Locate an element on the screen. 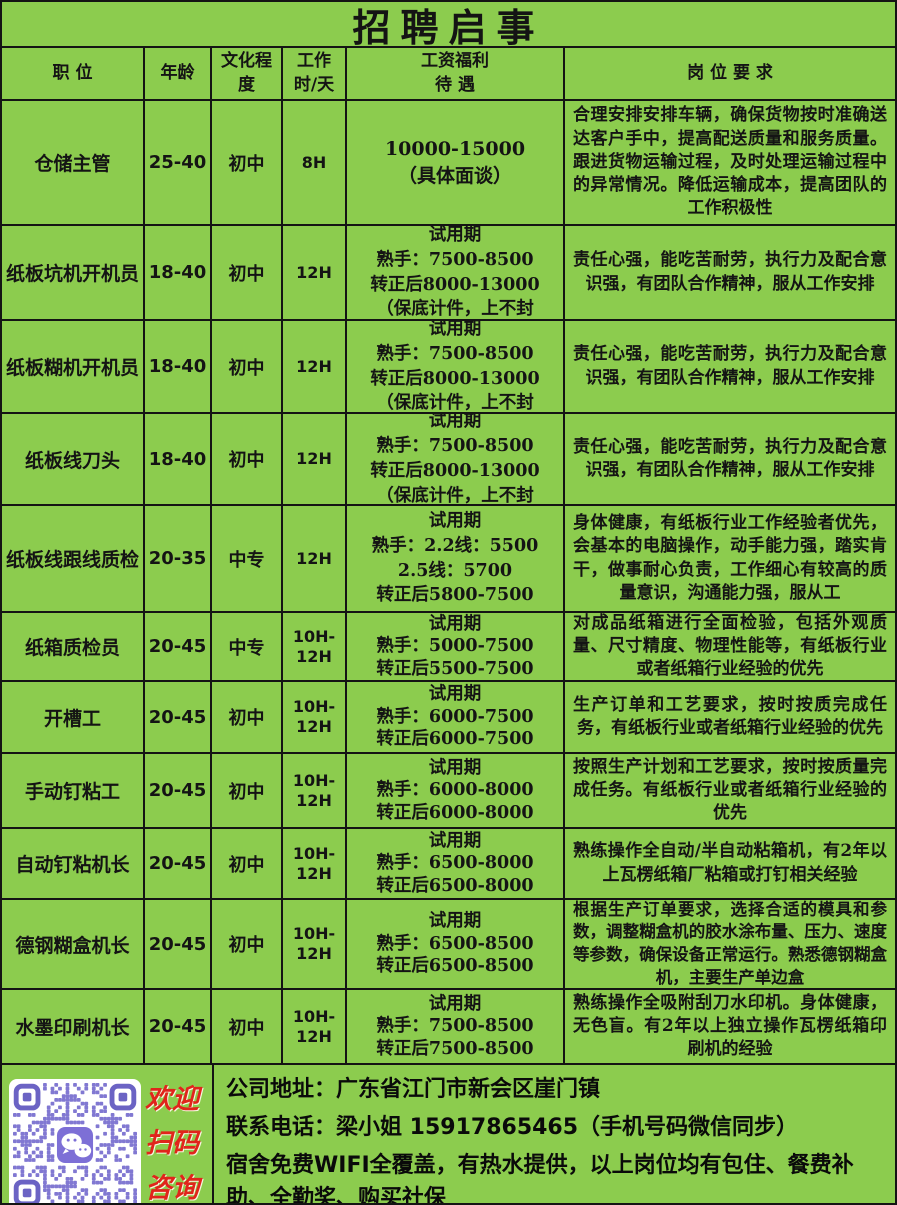  requirements-text: 生产订单和工艺要求，按时按质完成任务，有纸板行业或者纸箱行业经验的优先 is located at coordinates (730, 716).